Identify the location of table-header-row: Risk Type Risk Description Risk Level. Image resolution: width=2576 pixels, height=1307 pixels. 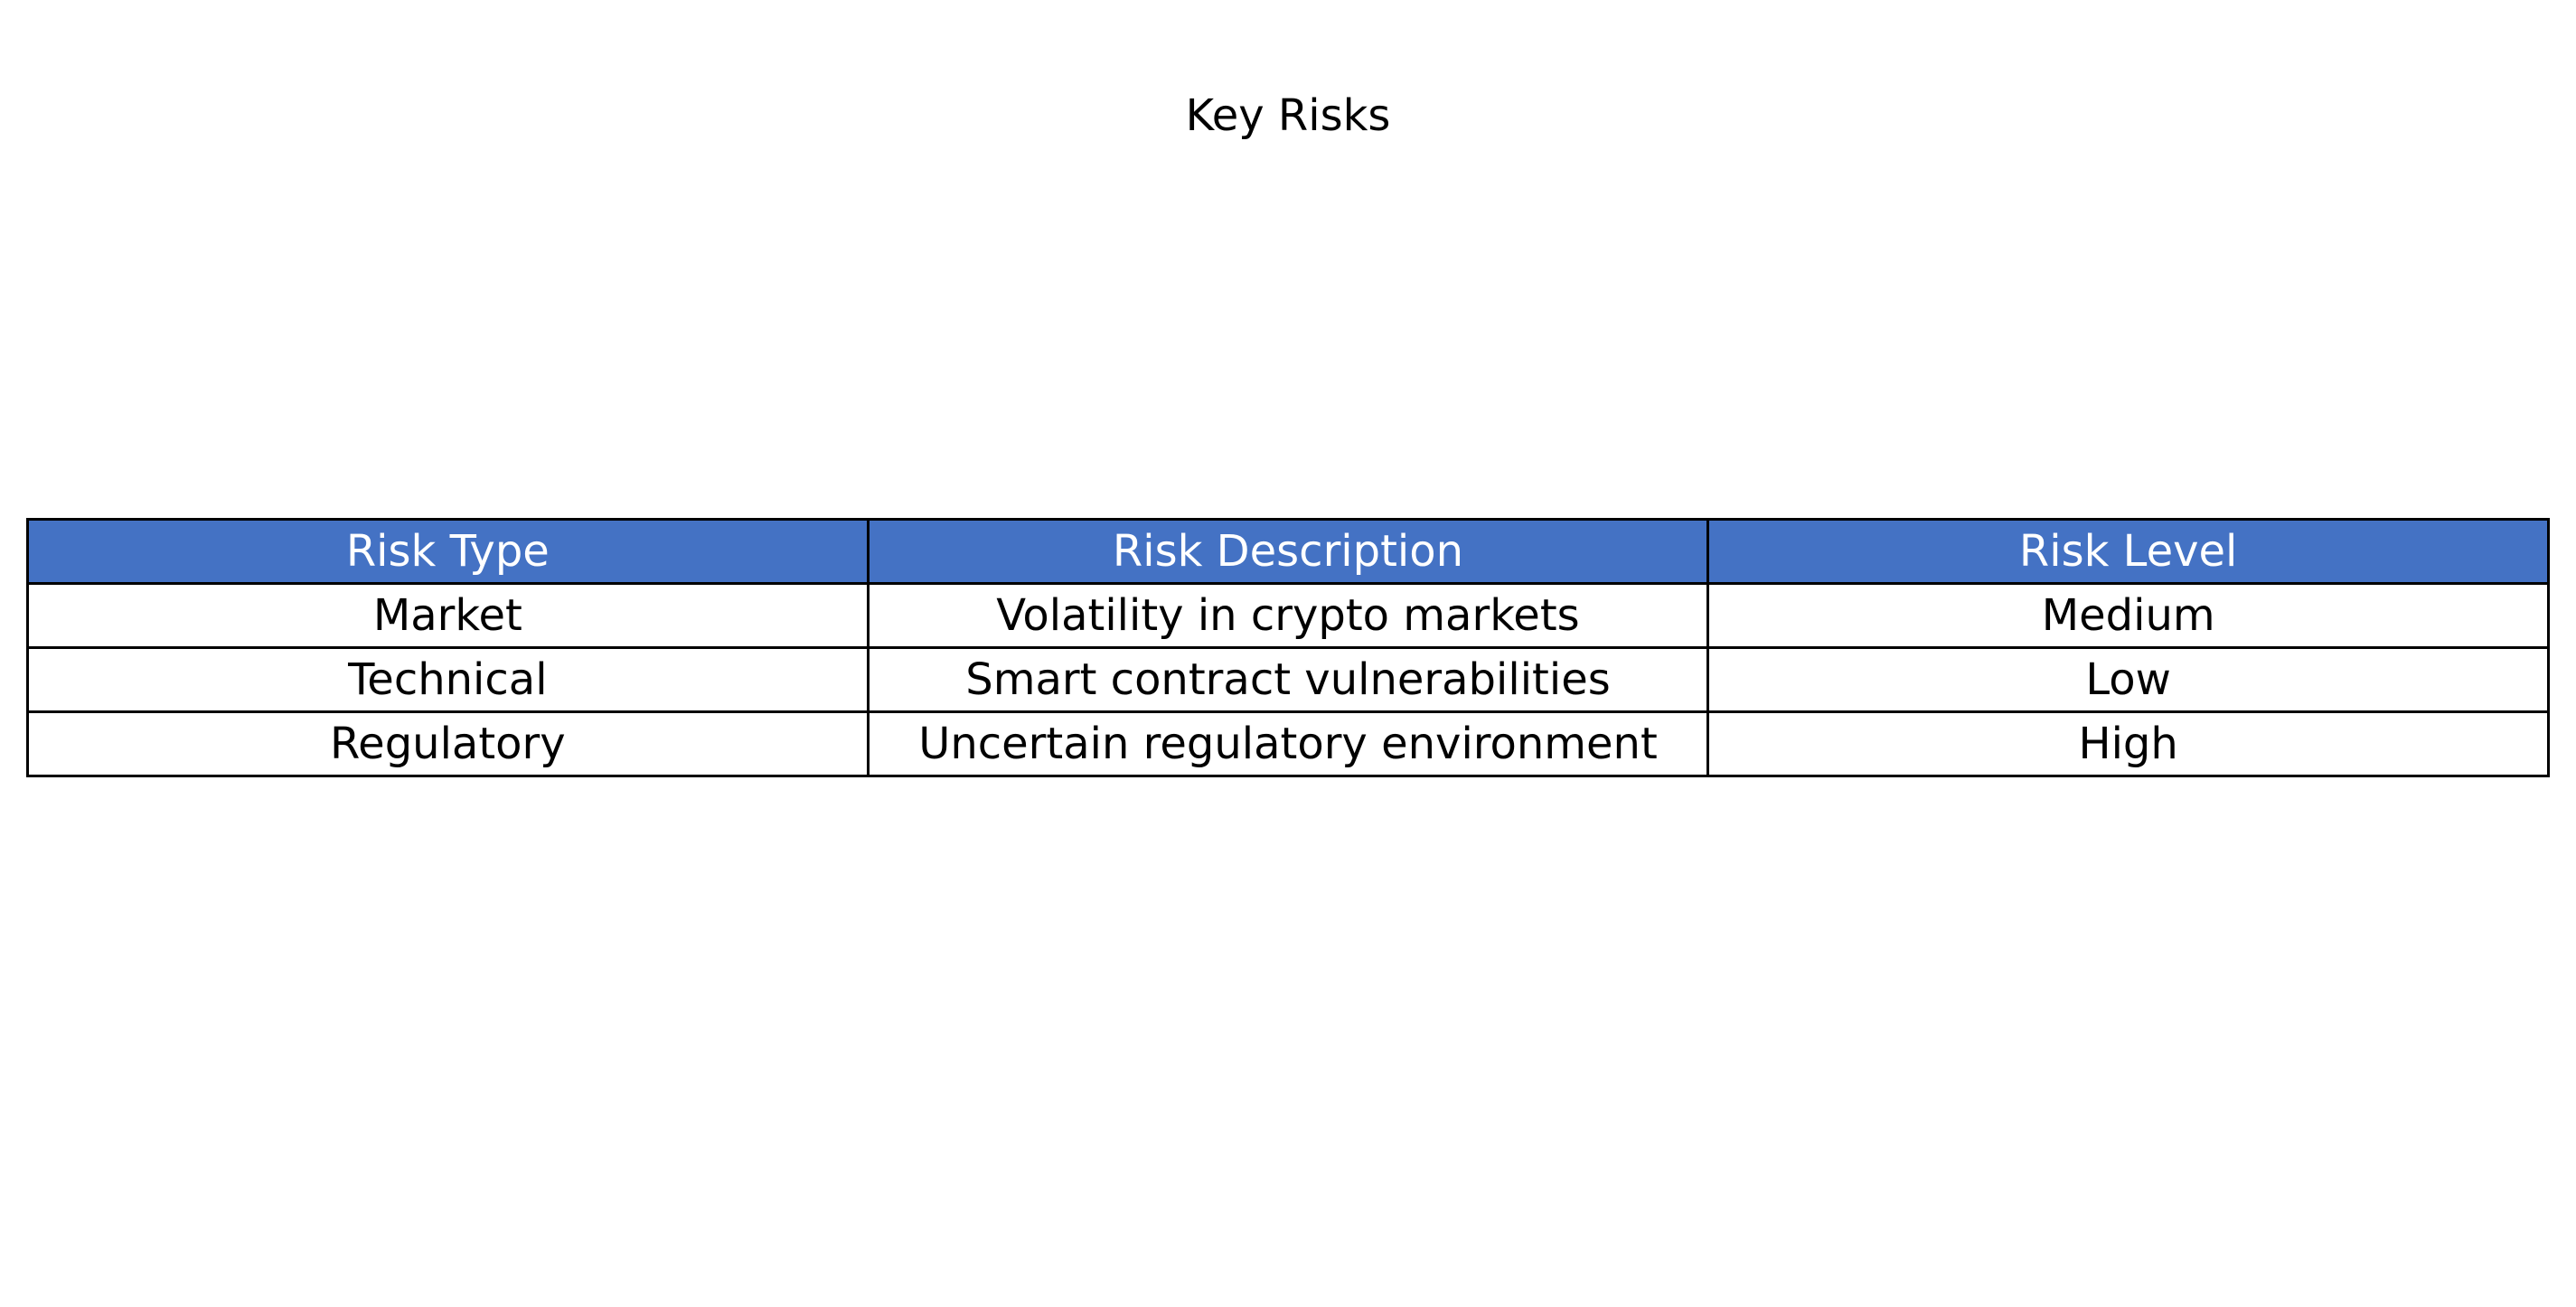
(1288, 551).